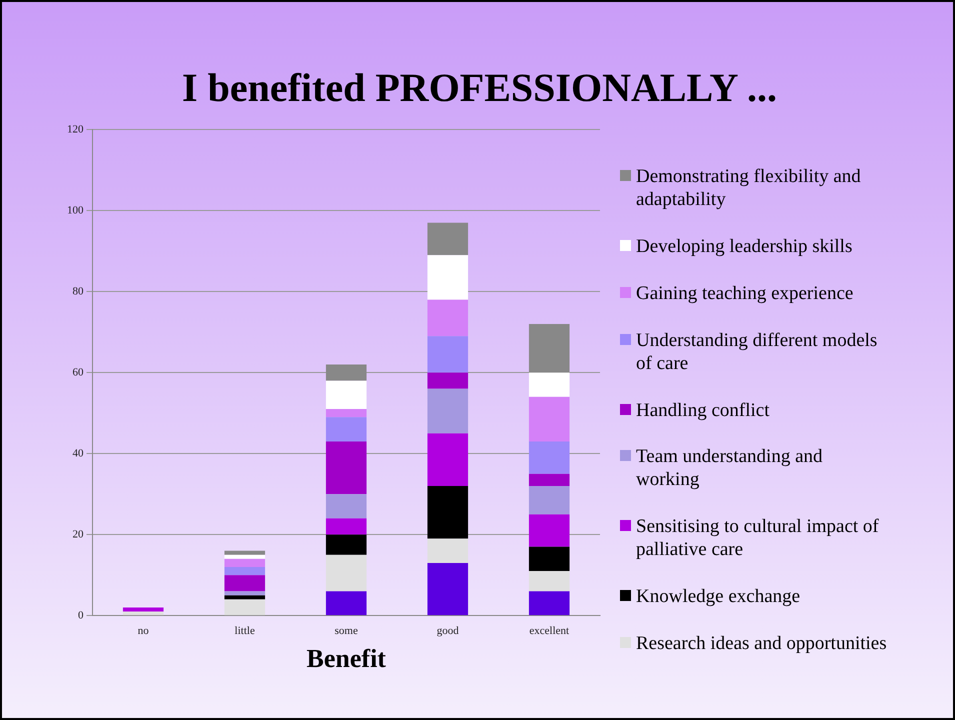 This screenshot has height=720, width=955. Describe the element at coordinates (745, 293) in the screenshot. I see `legend-label: Gaining teaching experience` at that location.